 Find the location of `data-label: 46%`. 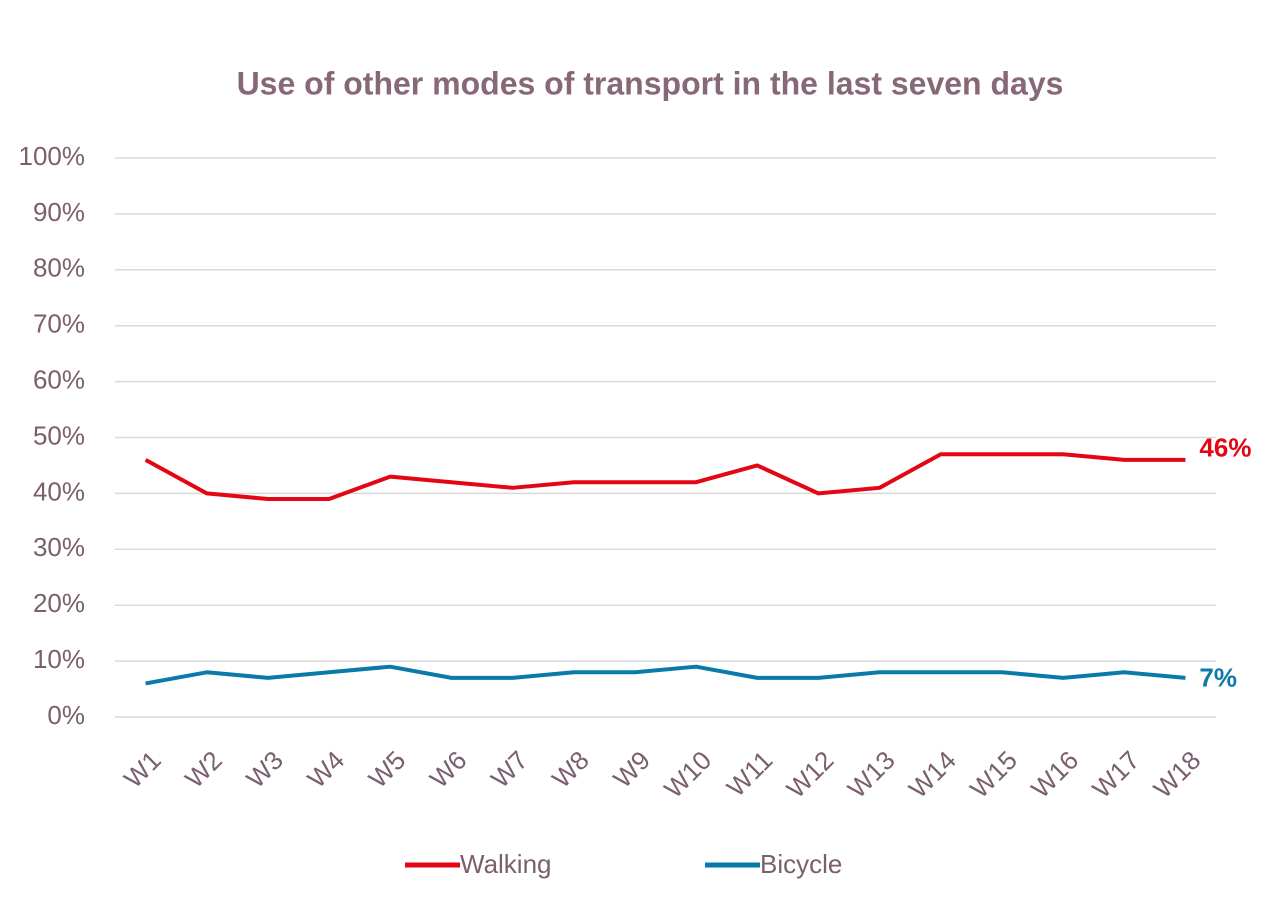

data-label: 46% is located at coordinates (1225, 448).